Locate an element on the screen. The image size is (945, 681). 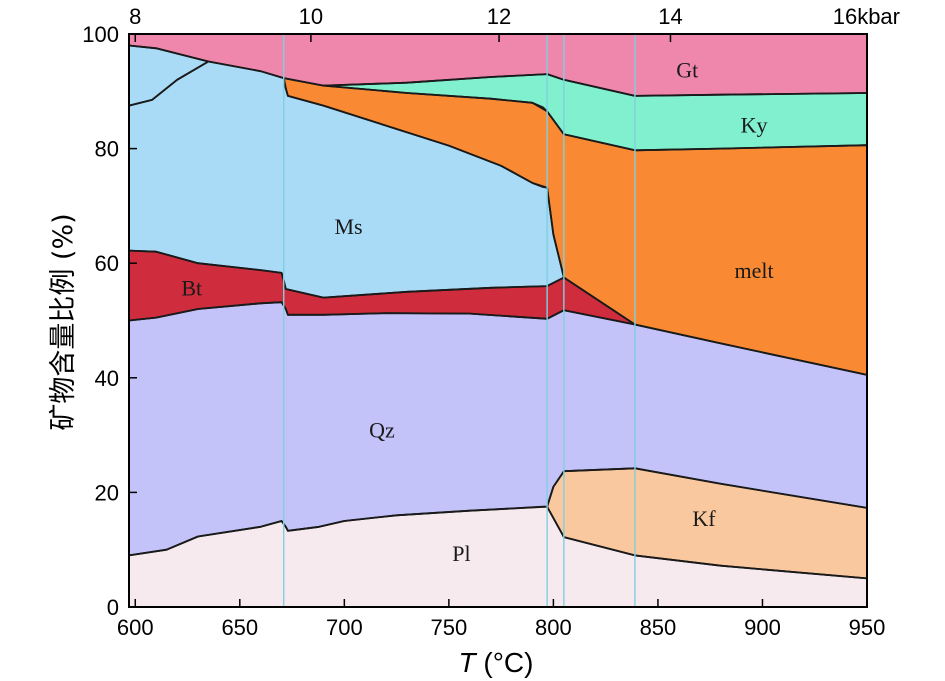
x-tick-label-650: 650 is located at coordinates (239, 627).